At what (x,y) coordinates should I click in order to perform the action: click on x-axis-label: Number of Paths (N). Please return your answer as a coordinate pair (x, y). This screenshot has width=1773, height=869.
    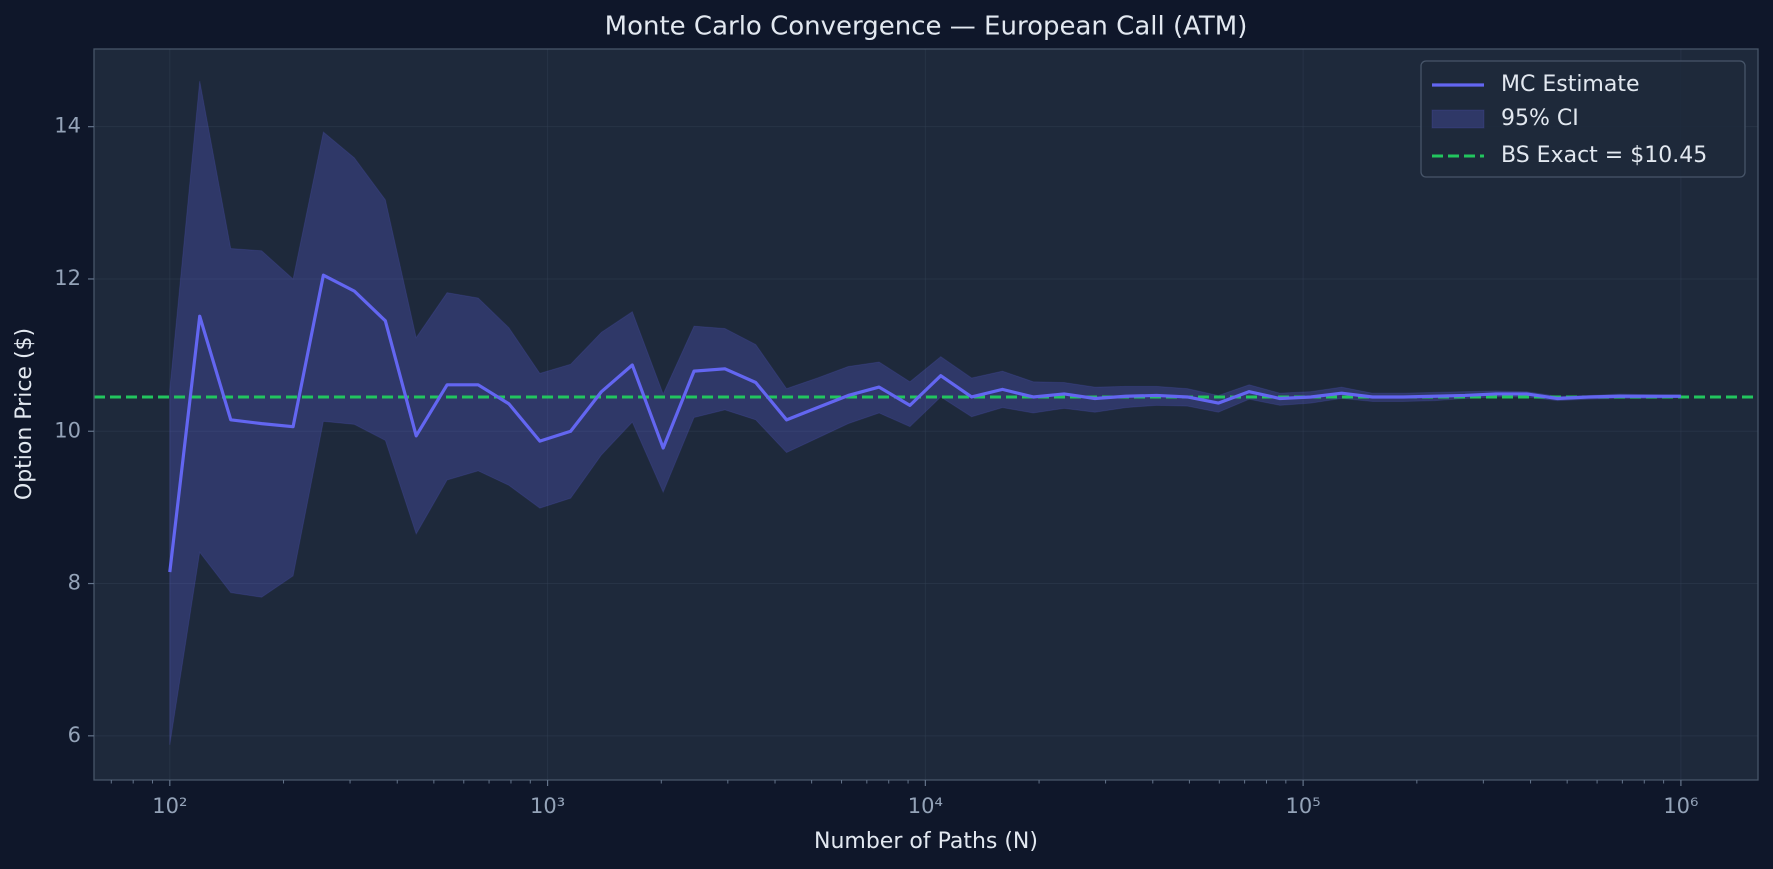
    Looking at the image, I should click on (926, 841).